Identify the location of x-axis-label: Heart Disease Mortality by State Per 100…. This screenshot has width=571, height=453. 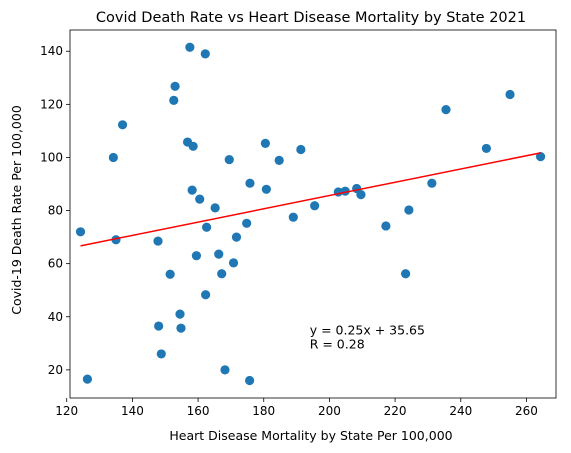
(310, 435).